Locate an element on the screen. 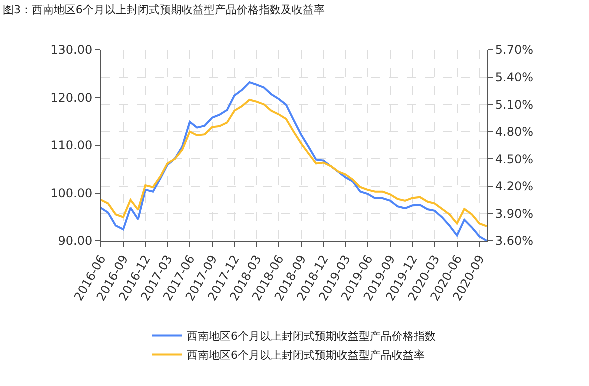  y2-tick-label: 4.50% is located at coordinates (514, 159).